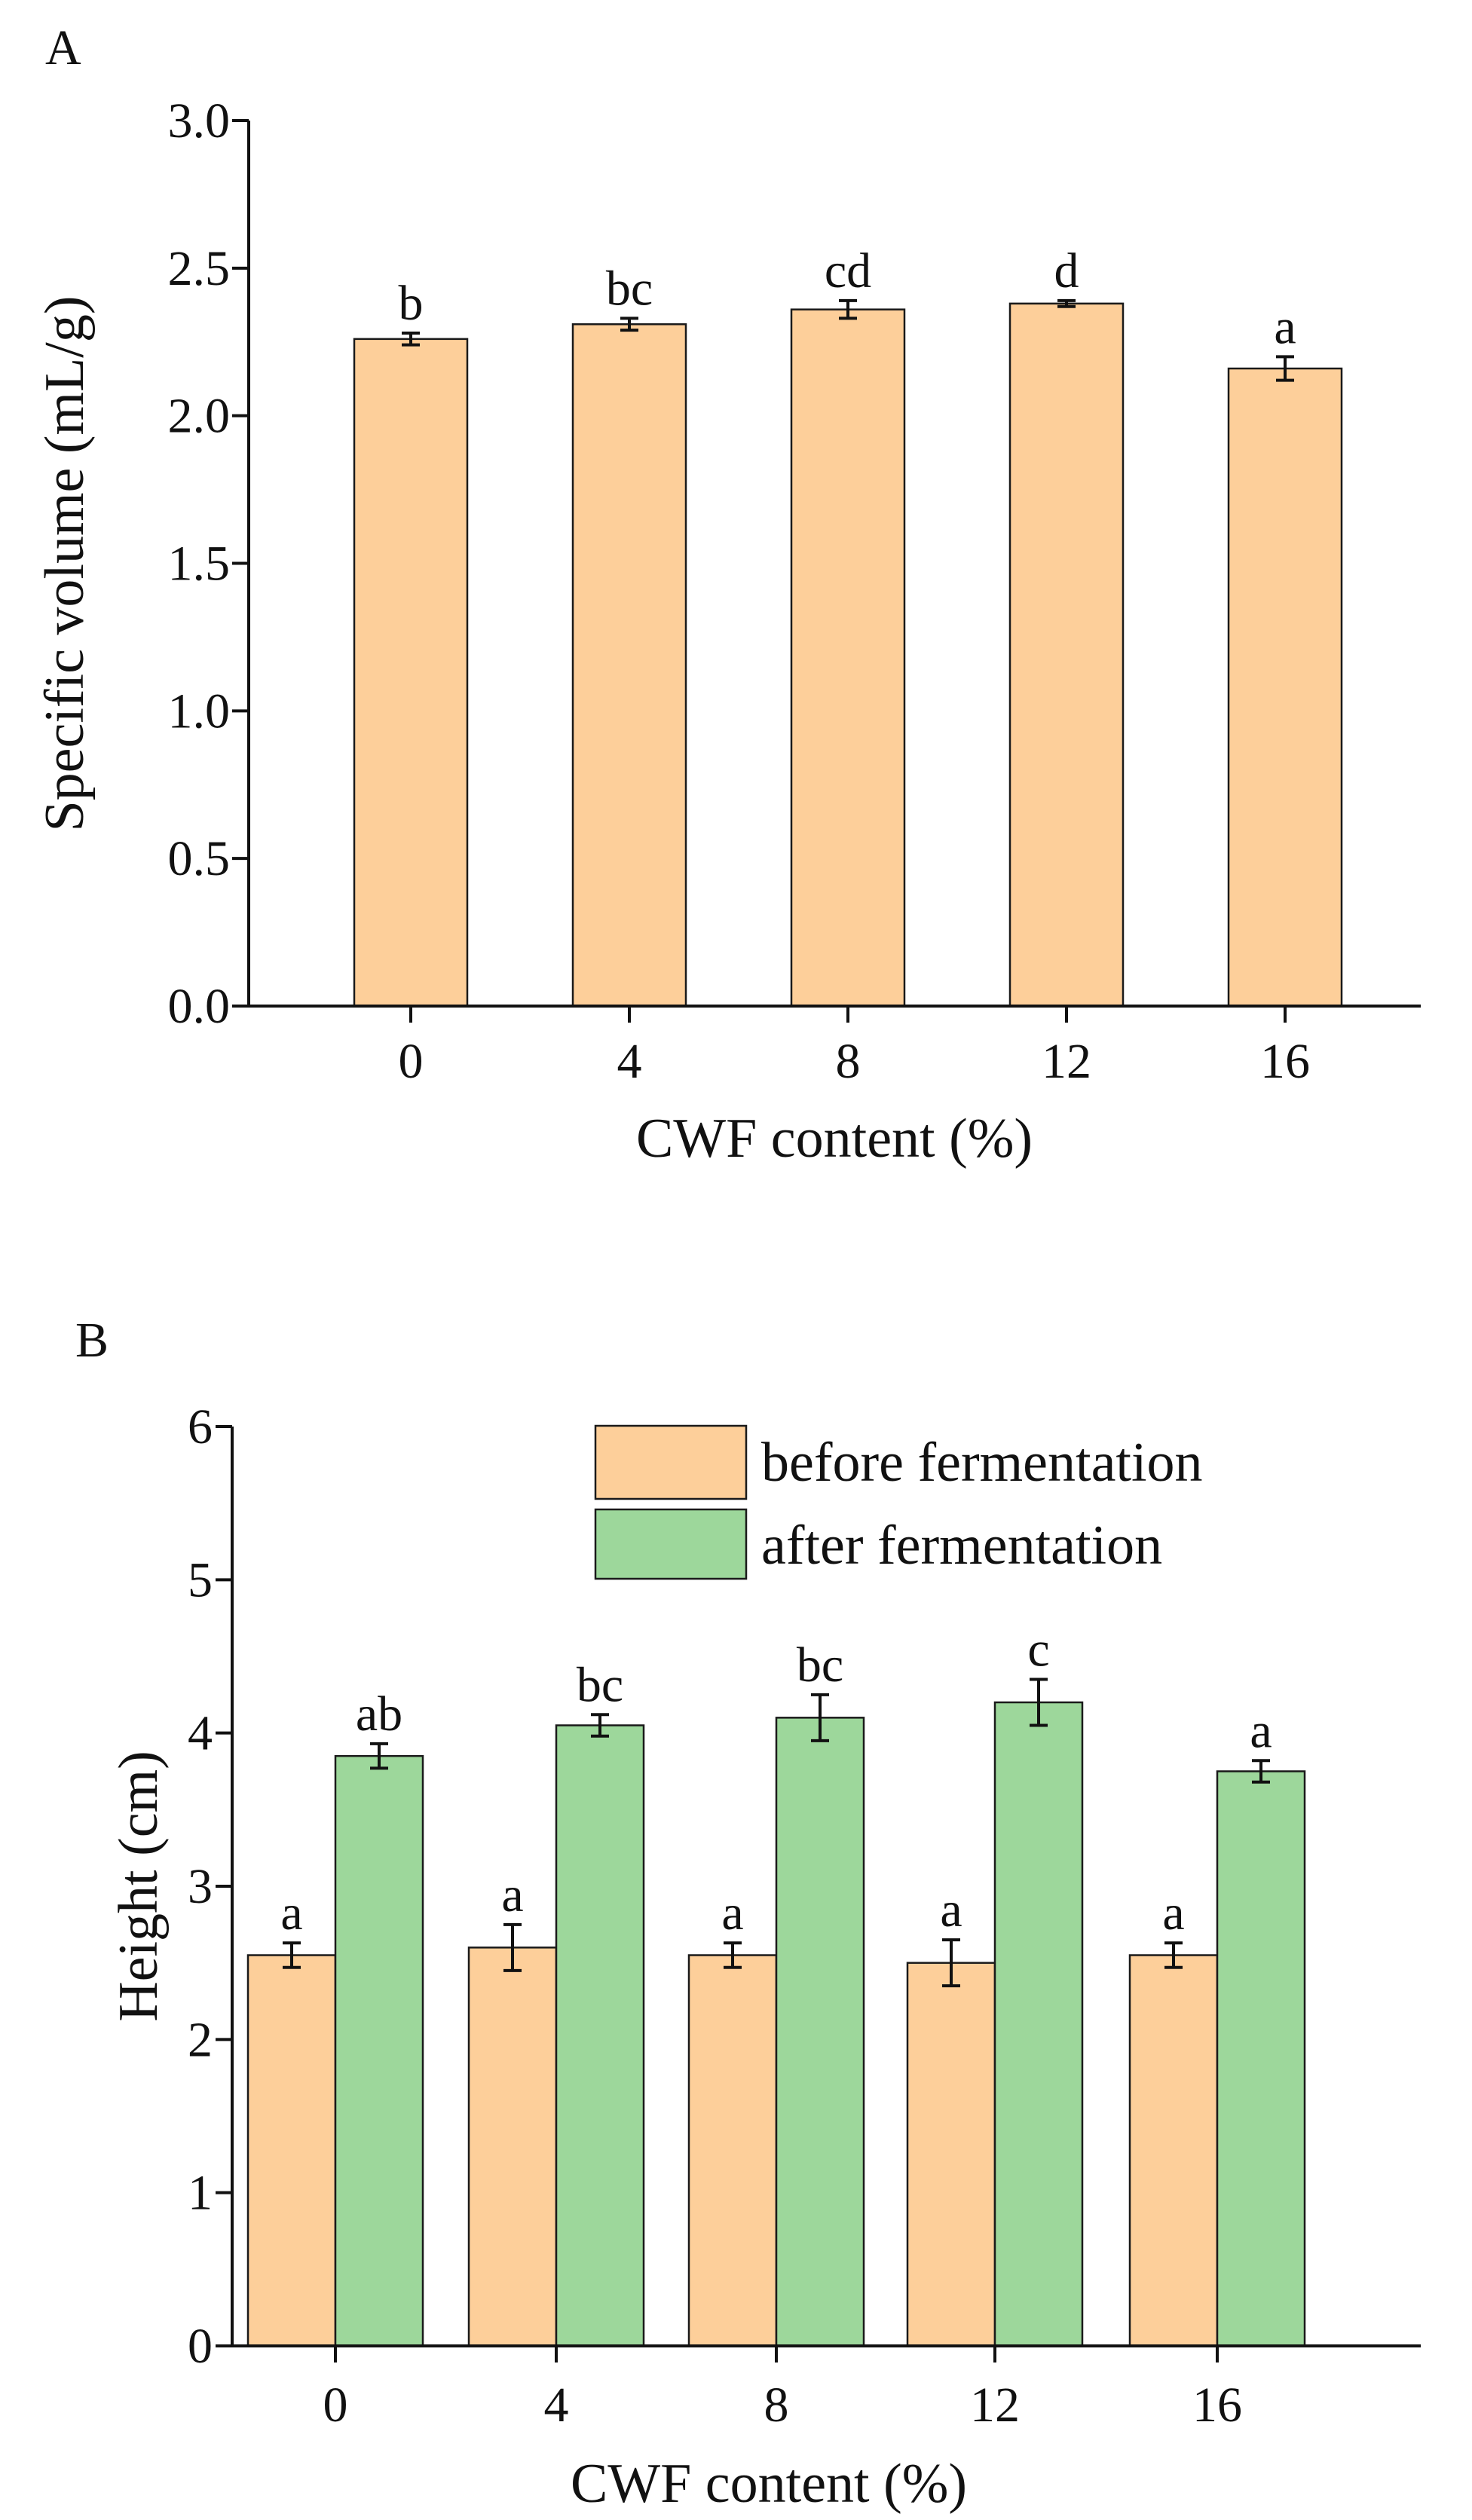 Image resolution: width=1472 pixels, height=2520 pixels. What do you see at coordinates (848, 340) in the screenshot?
I see `panel-a-error-bars` at bounding box center [848, 340].